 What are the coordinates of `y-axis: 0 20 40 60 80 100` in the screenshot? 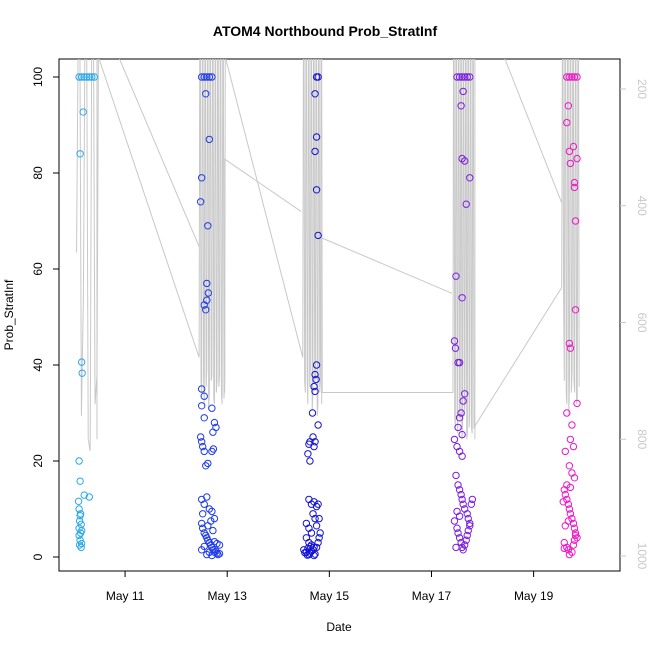 It's located at (45, 313).